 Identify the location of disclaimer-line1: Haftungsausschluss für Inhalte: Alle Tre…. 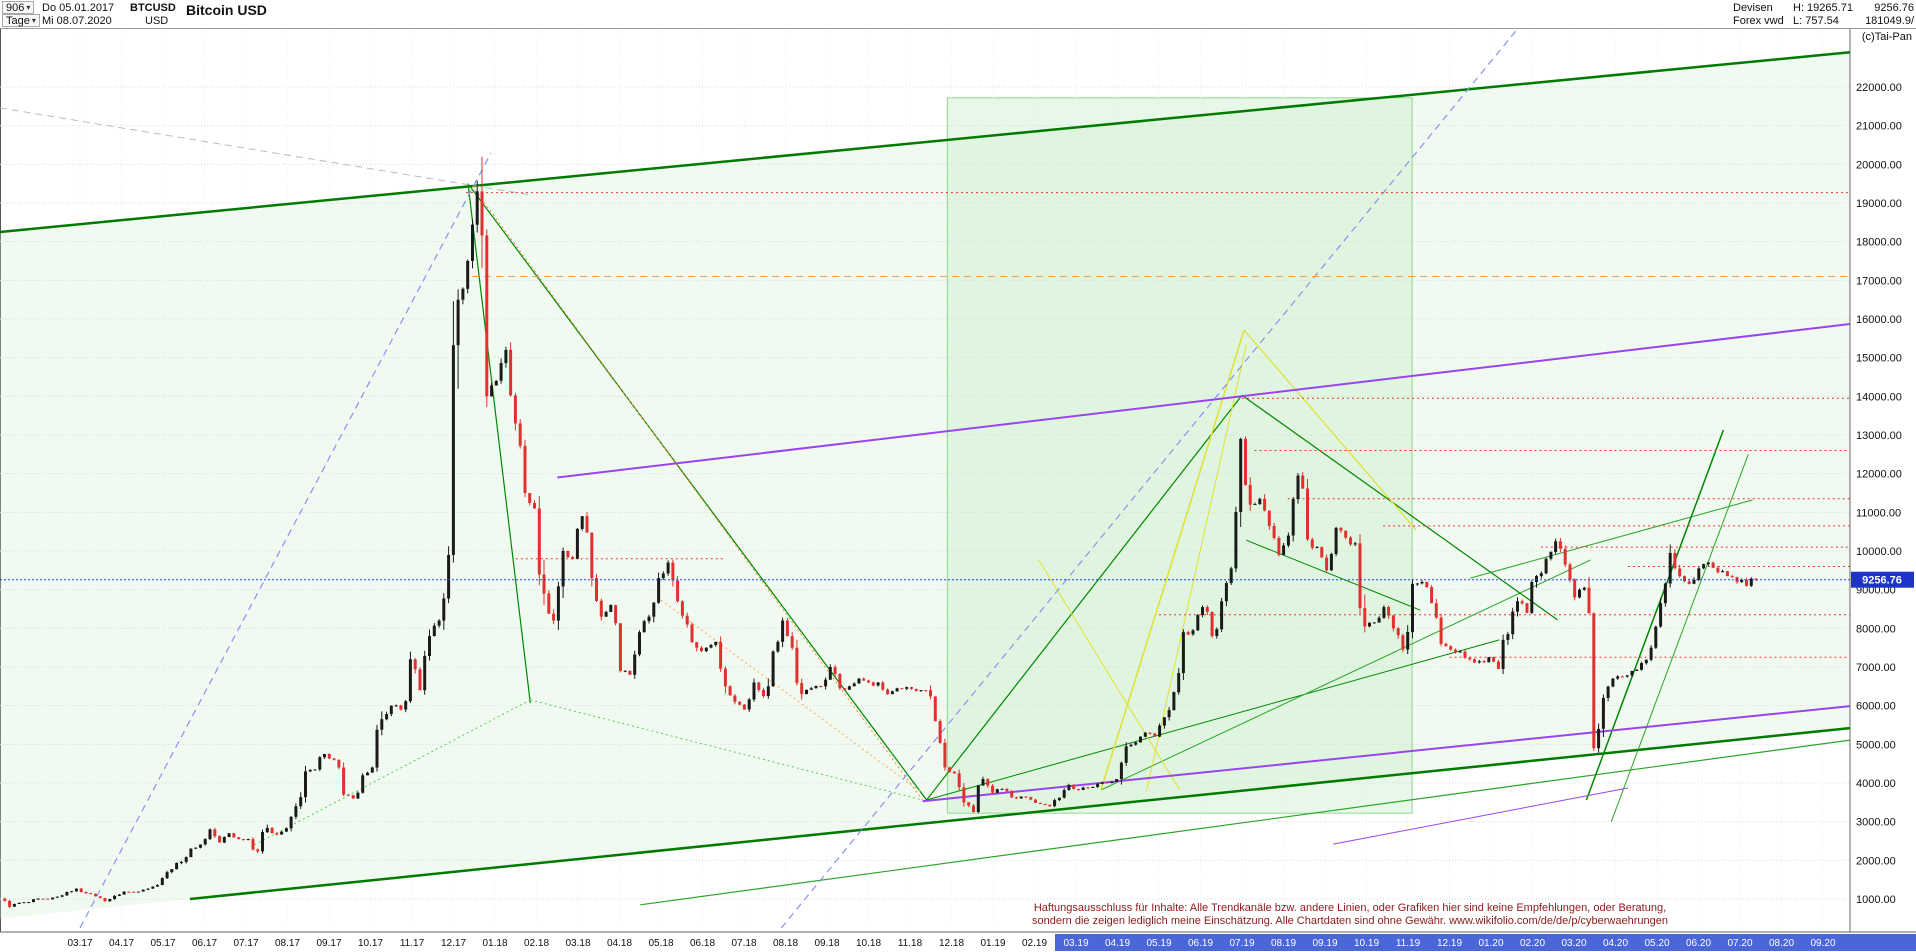
(1350, 908).